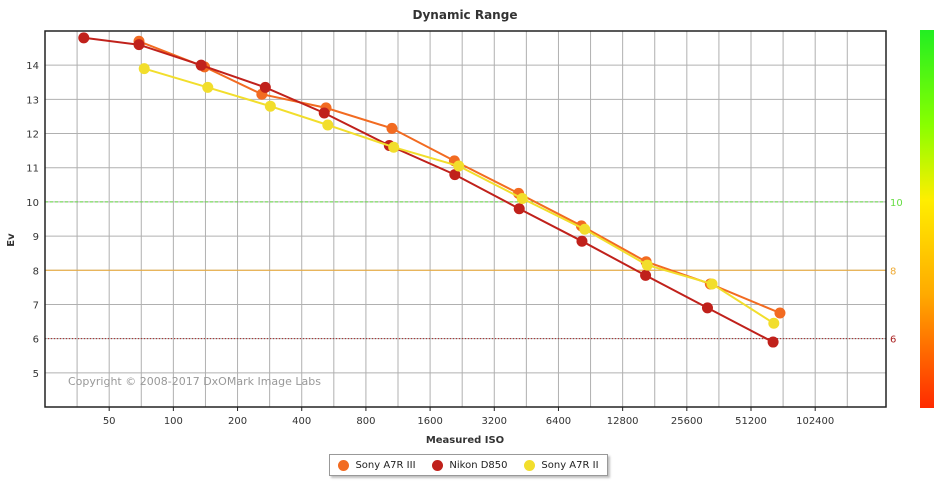  What do you see at coordinates (109, 421) in the screenshot?
I see `x-tick-label: 50` at bounding box center [109, 421].